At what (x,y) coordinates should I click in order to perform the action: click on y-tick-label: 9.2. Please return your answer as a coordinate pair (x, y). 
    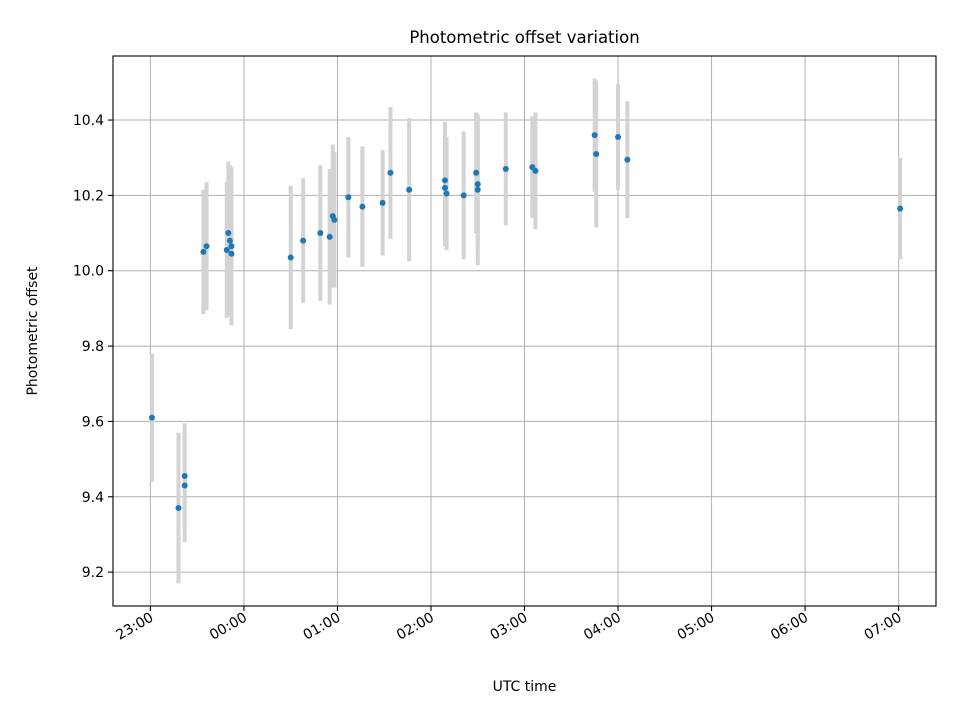
    Looking at the image, I should click on (93, 573).